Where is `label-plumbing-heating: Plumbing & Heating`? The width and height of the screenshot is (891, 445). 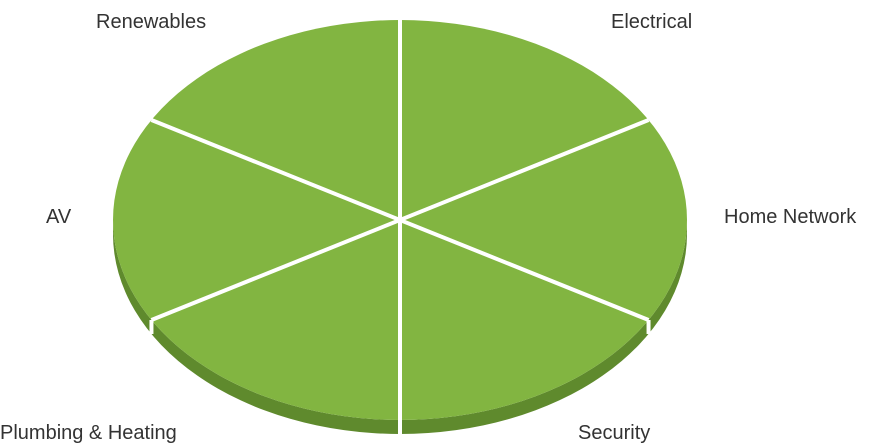 label-plumbing-heating: Plumbing & Heating is located at coordinates (88, 433).